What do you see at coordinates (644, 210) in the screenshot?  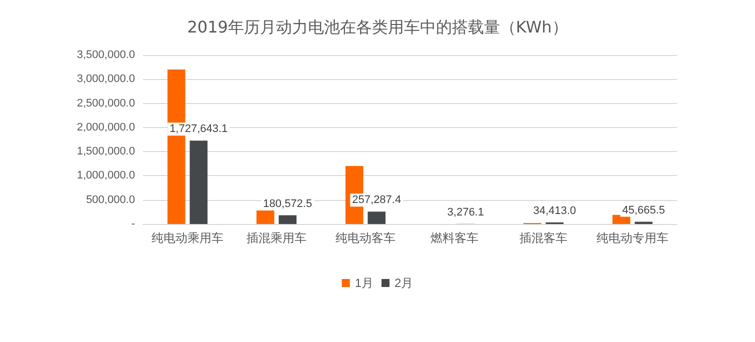 I see `data-label: 45,665.5` at bounding box center [644, 210].